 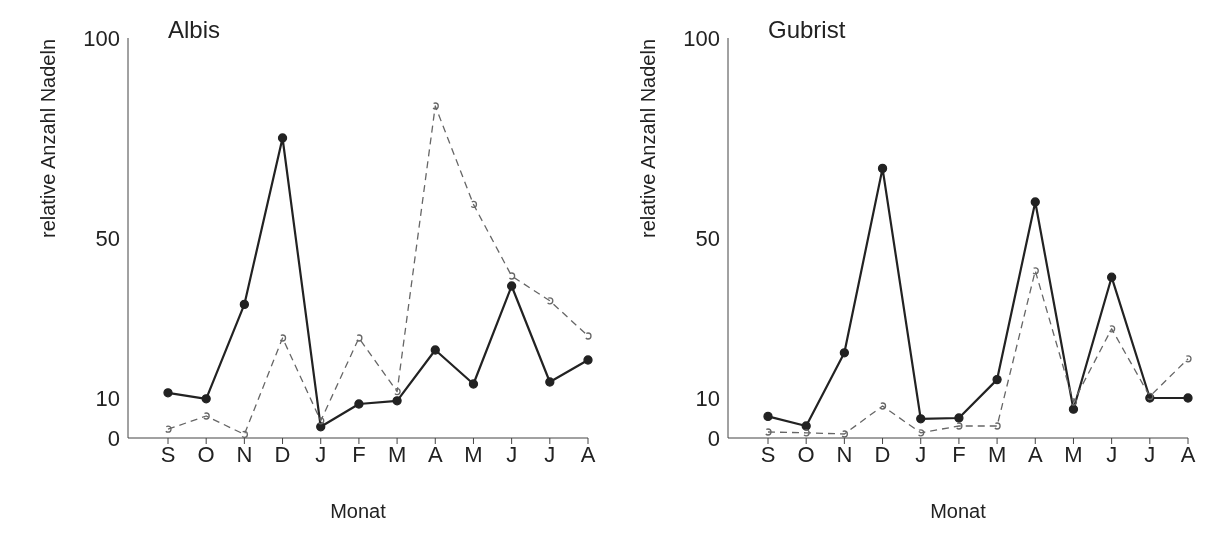 What do you see at coordinates (807, 30) in the screenshot?
I see `chart-title: Gubrist` at bounding box center [807, 30].